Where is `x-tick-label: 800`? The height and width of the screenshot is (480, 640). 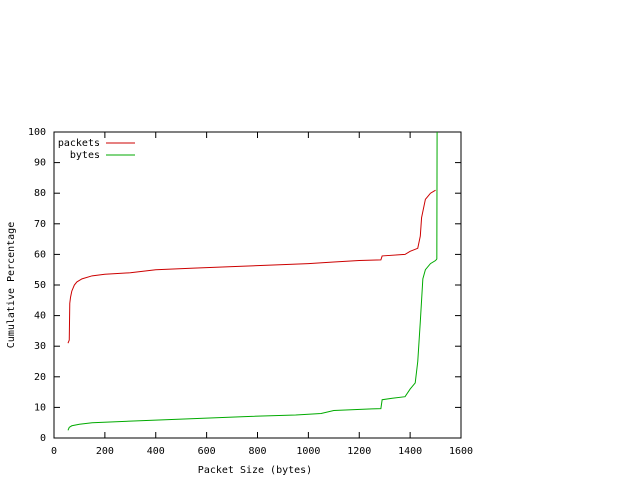 x-tick-label: 800 is located at coordinates (257, 451).